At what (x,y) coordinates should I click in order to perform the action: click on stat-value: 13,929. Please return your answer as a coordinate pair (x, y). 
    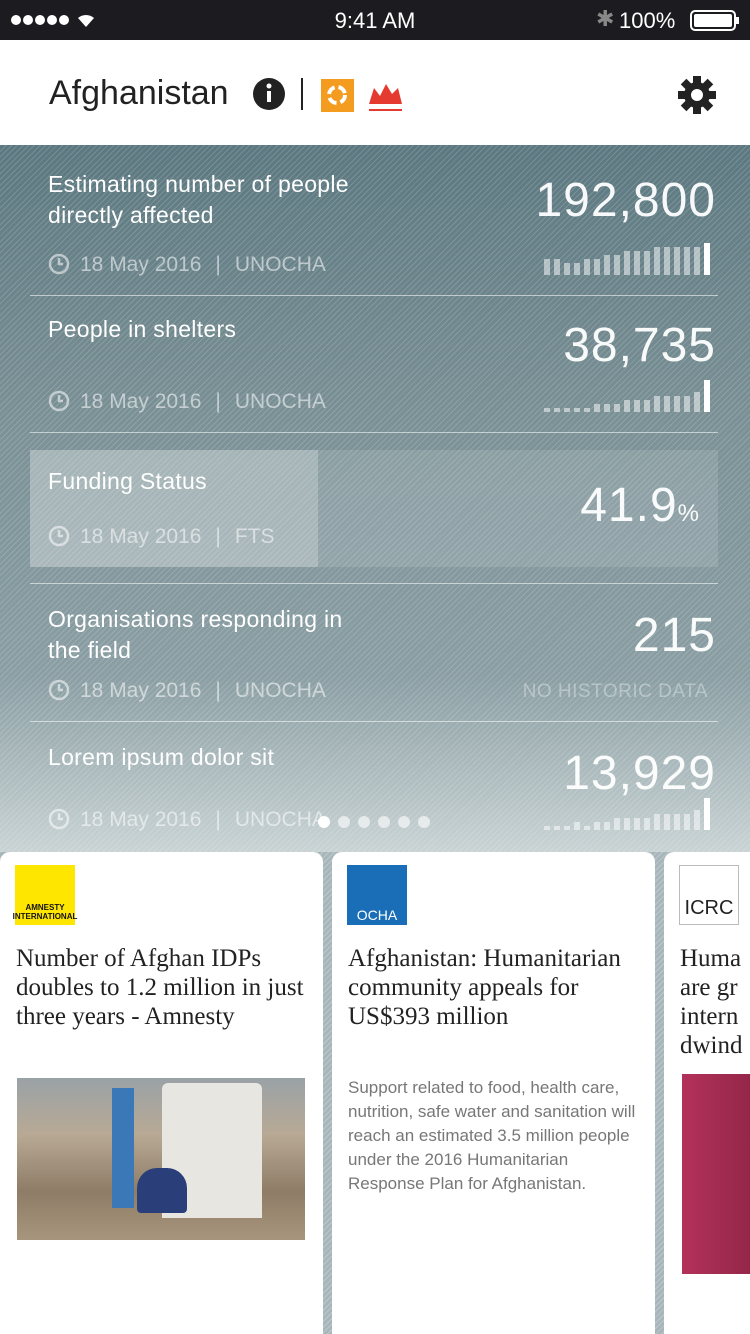
    Looking at the image, I should click on (639, 773).